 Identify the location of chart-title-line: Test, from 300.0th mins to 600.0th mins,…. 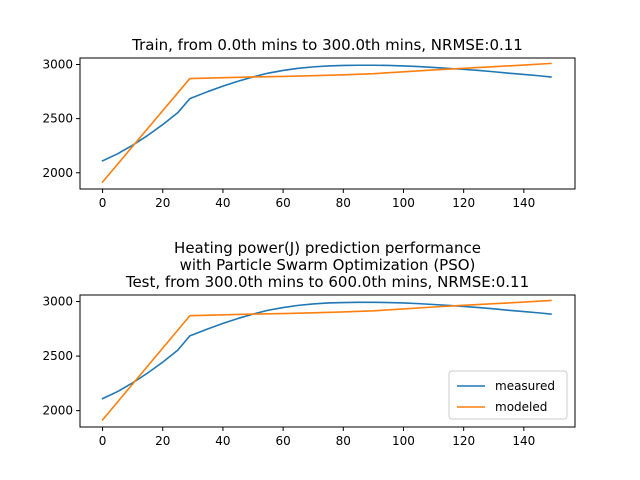
(327, 282).